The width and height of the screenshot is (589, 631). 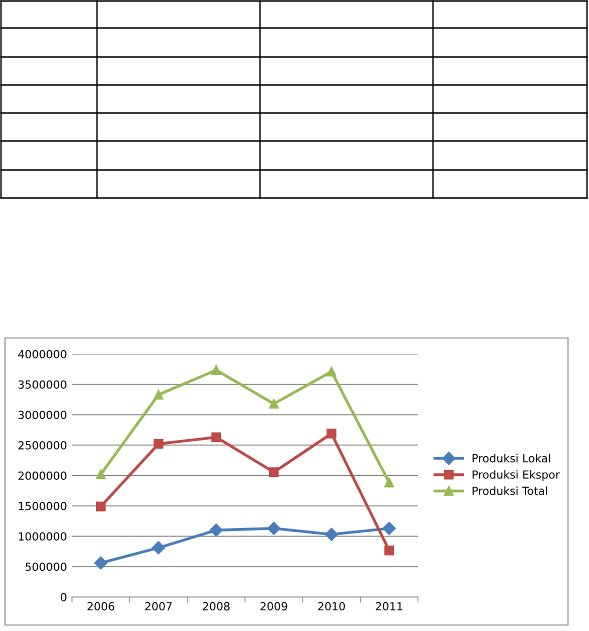 What do you see at coordinates (42, 354) in the screenshot?
I see `y-tick-label: 4000000` at bounding box center [42, 354].